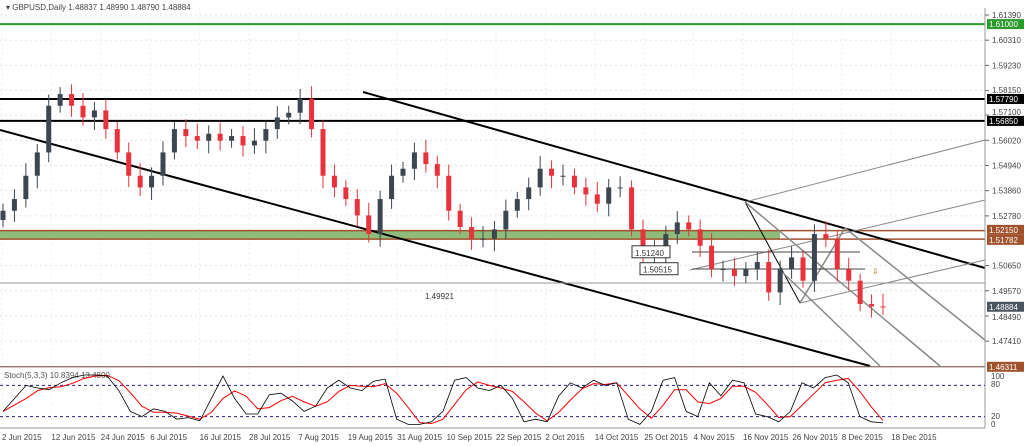  Describe the element at coordinates (1006, 266) in the screenshot. I see `price-tick-label: 1.50650` at that location.